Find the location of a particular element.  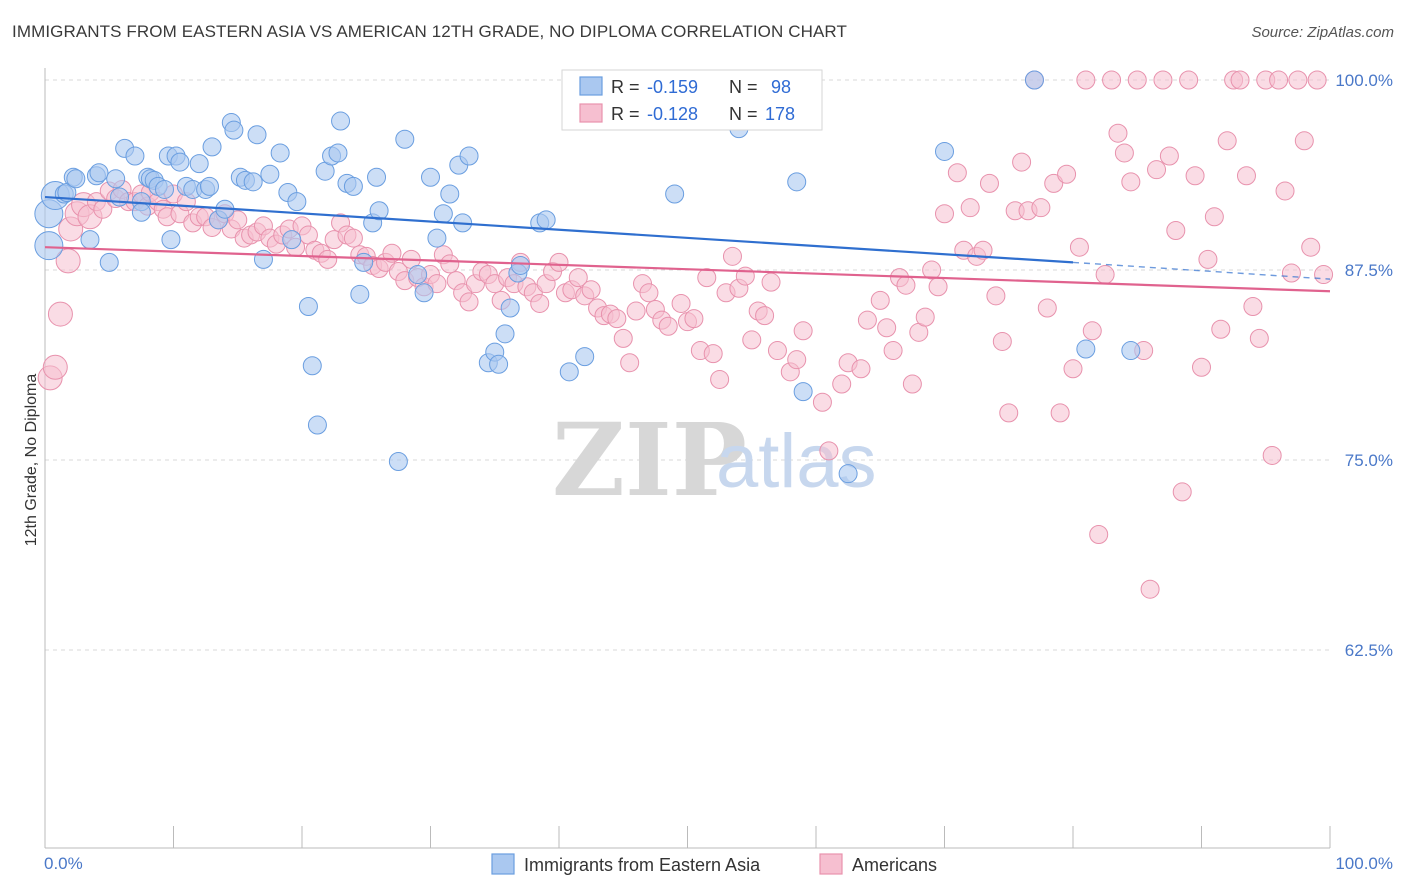

trend-line-eastern-asia is located at coordinates (559, 229).